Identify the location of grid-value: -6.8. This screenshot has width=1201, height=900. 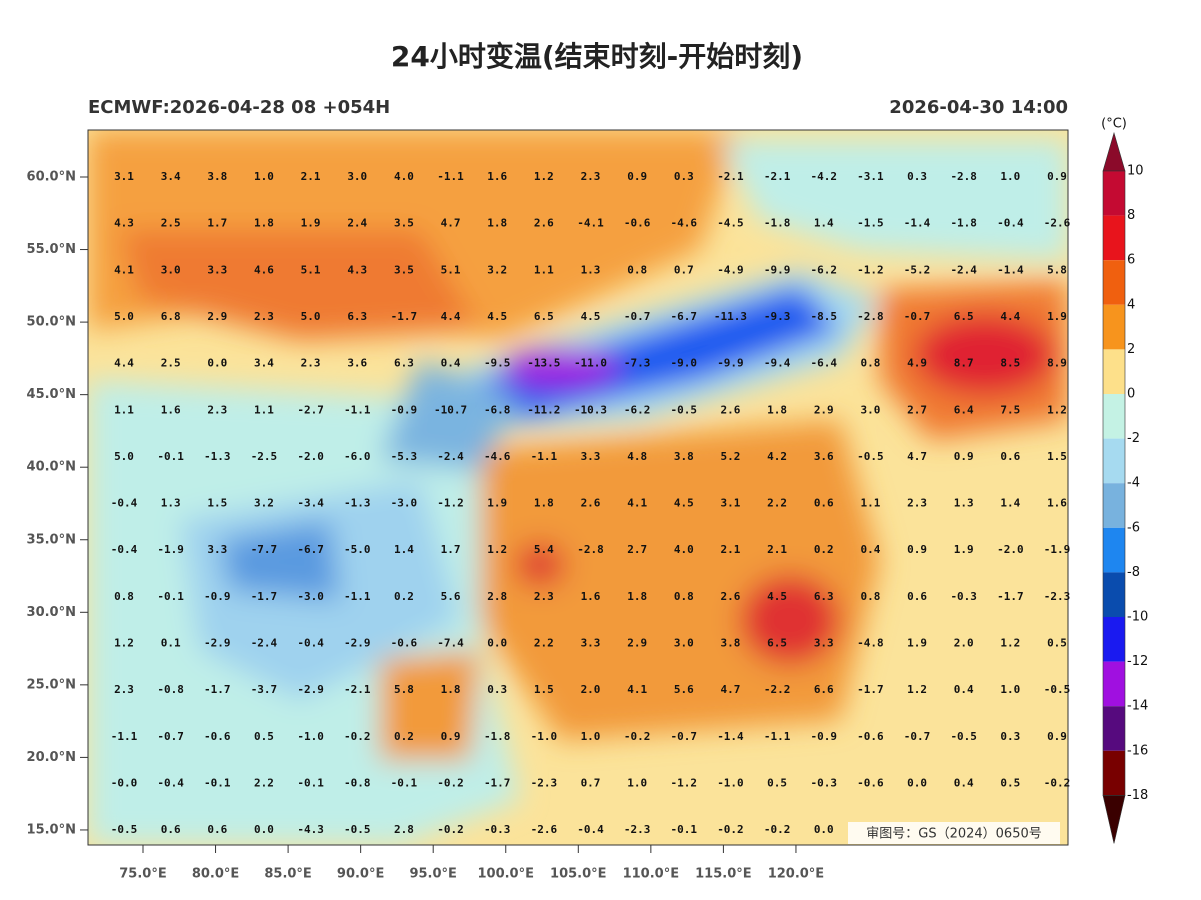
(497, 409).